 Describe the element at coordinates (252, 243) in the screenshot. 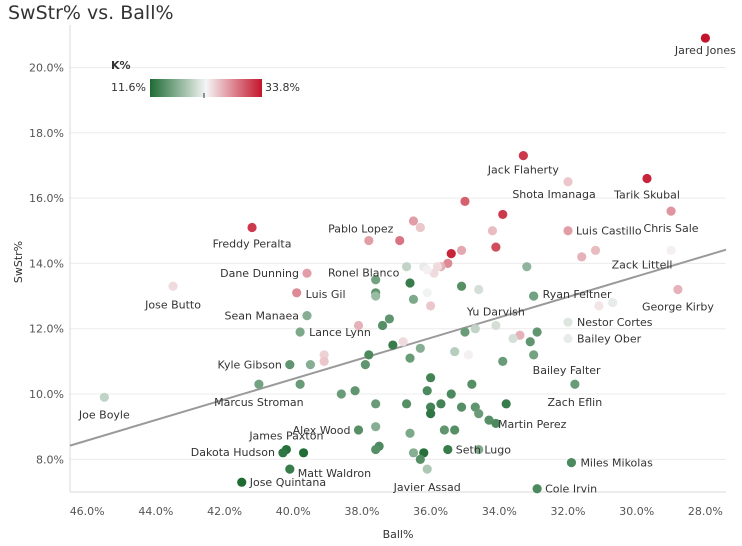

I see `point-label: Freddy Peralta` at that location.